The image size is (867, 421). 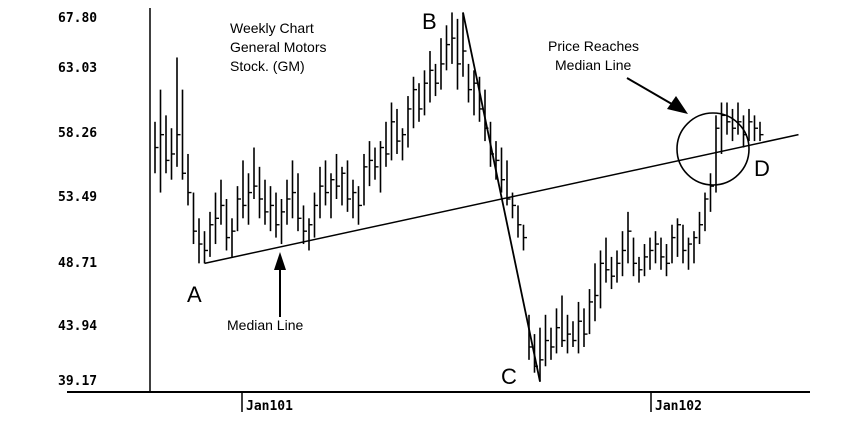 I want to click on y-tick-label: 53.49, so click(x=77, y=197).